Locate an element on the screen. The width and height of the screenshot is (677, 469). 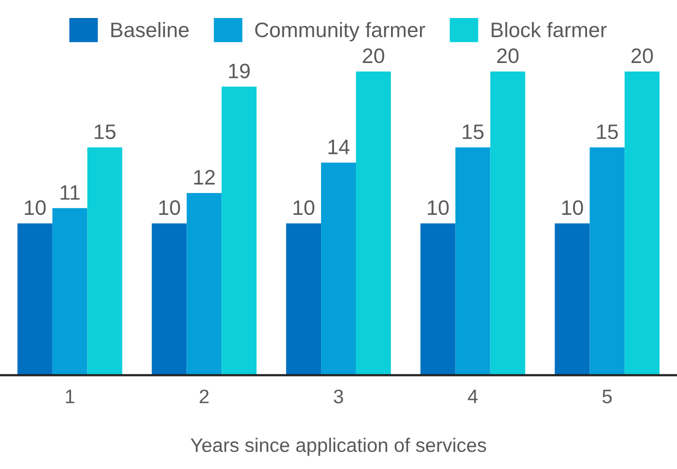
x-tick-label: 2 is located at coordinates (204, 397).